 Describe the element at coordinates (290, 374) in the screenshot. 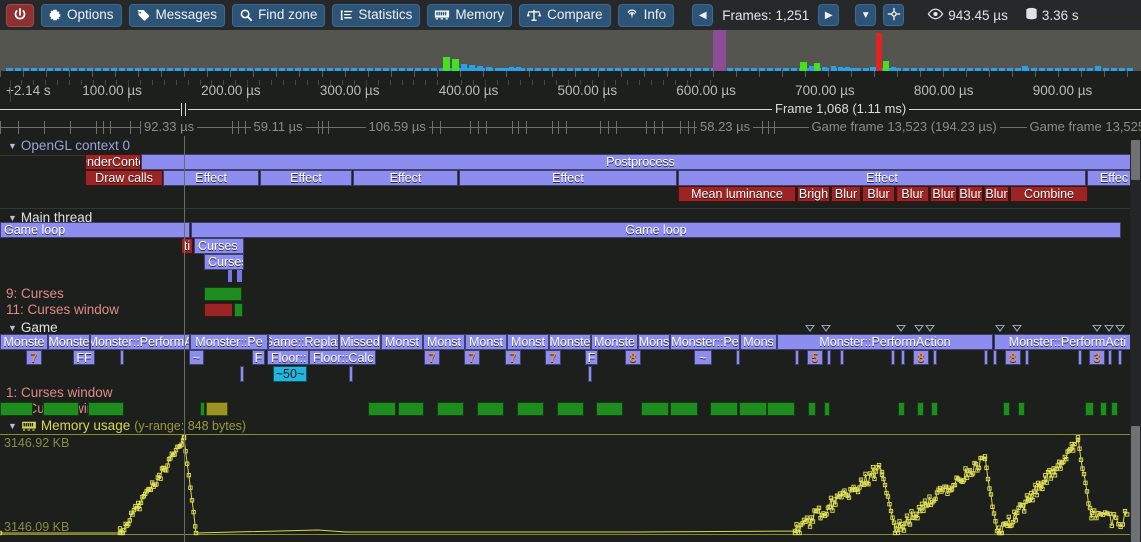

I see `timeline-zone: ~50~` at that location.